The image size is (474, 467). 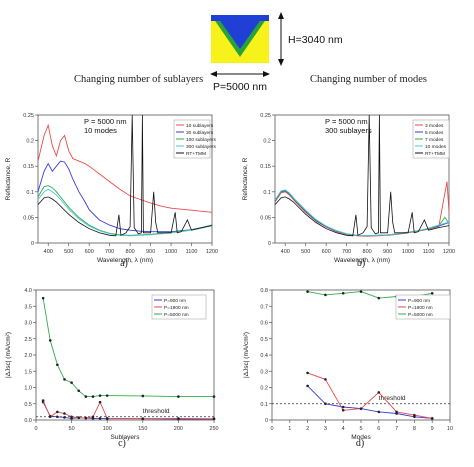 What do you see at coordinates (28, 307) in the screenshot?
I see `y-tick-label: 3.5` at bounding box center [28, 307].